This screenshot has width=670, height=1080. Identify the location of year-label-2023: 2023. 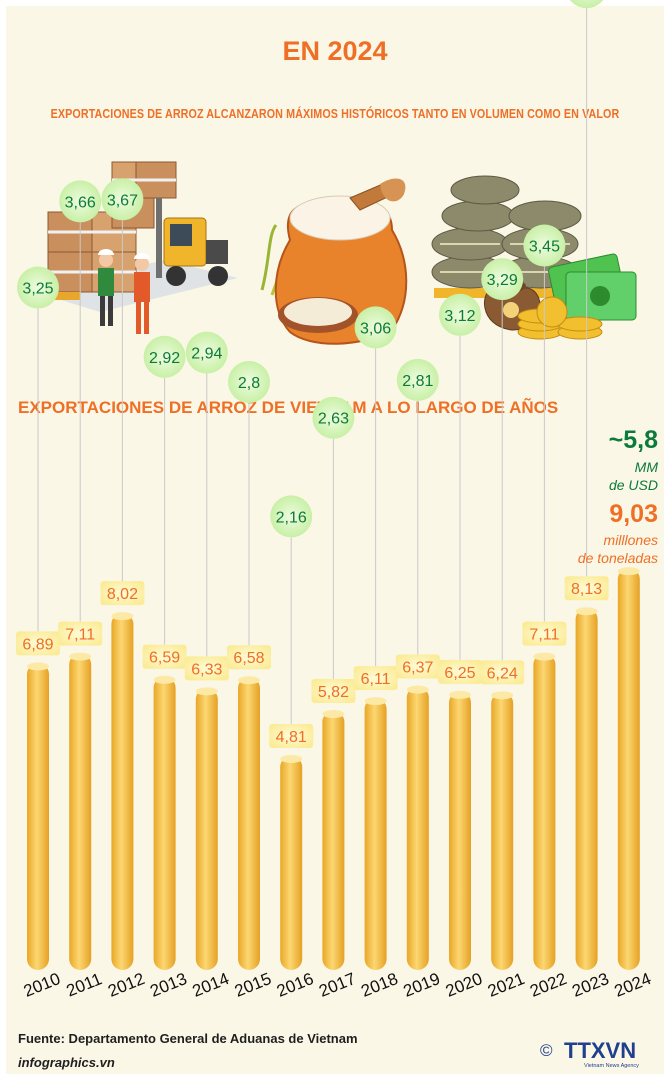
(590, 985).